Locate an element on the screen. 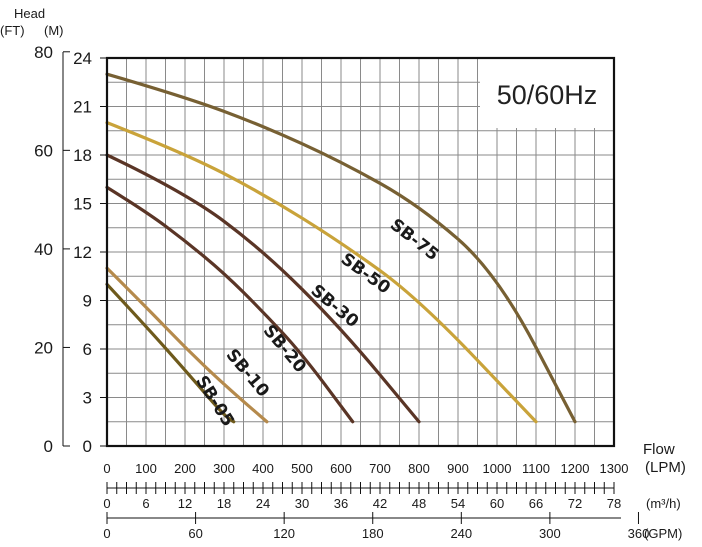  x-axis-title: Flow is located at coordinates (659, 449).